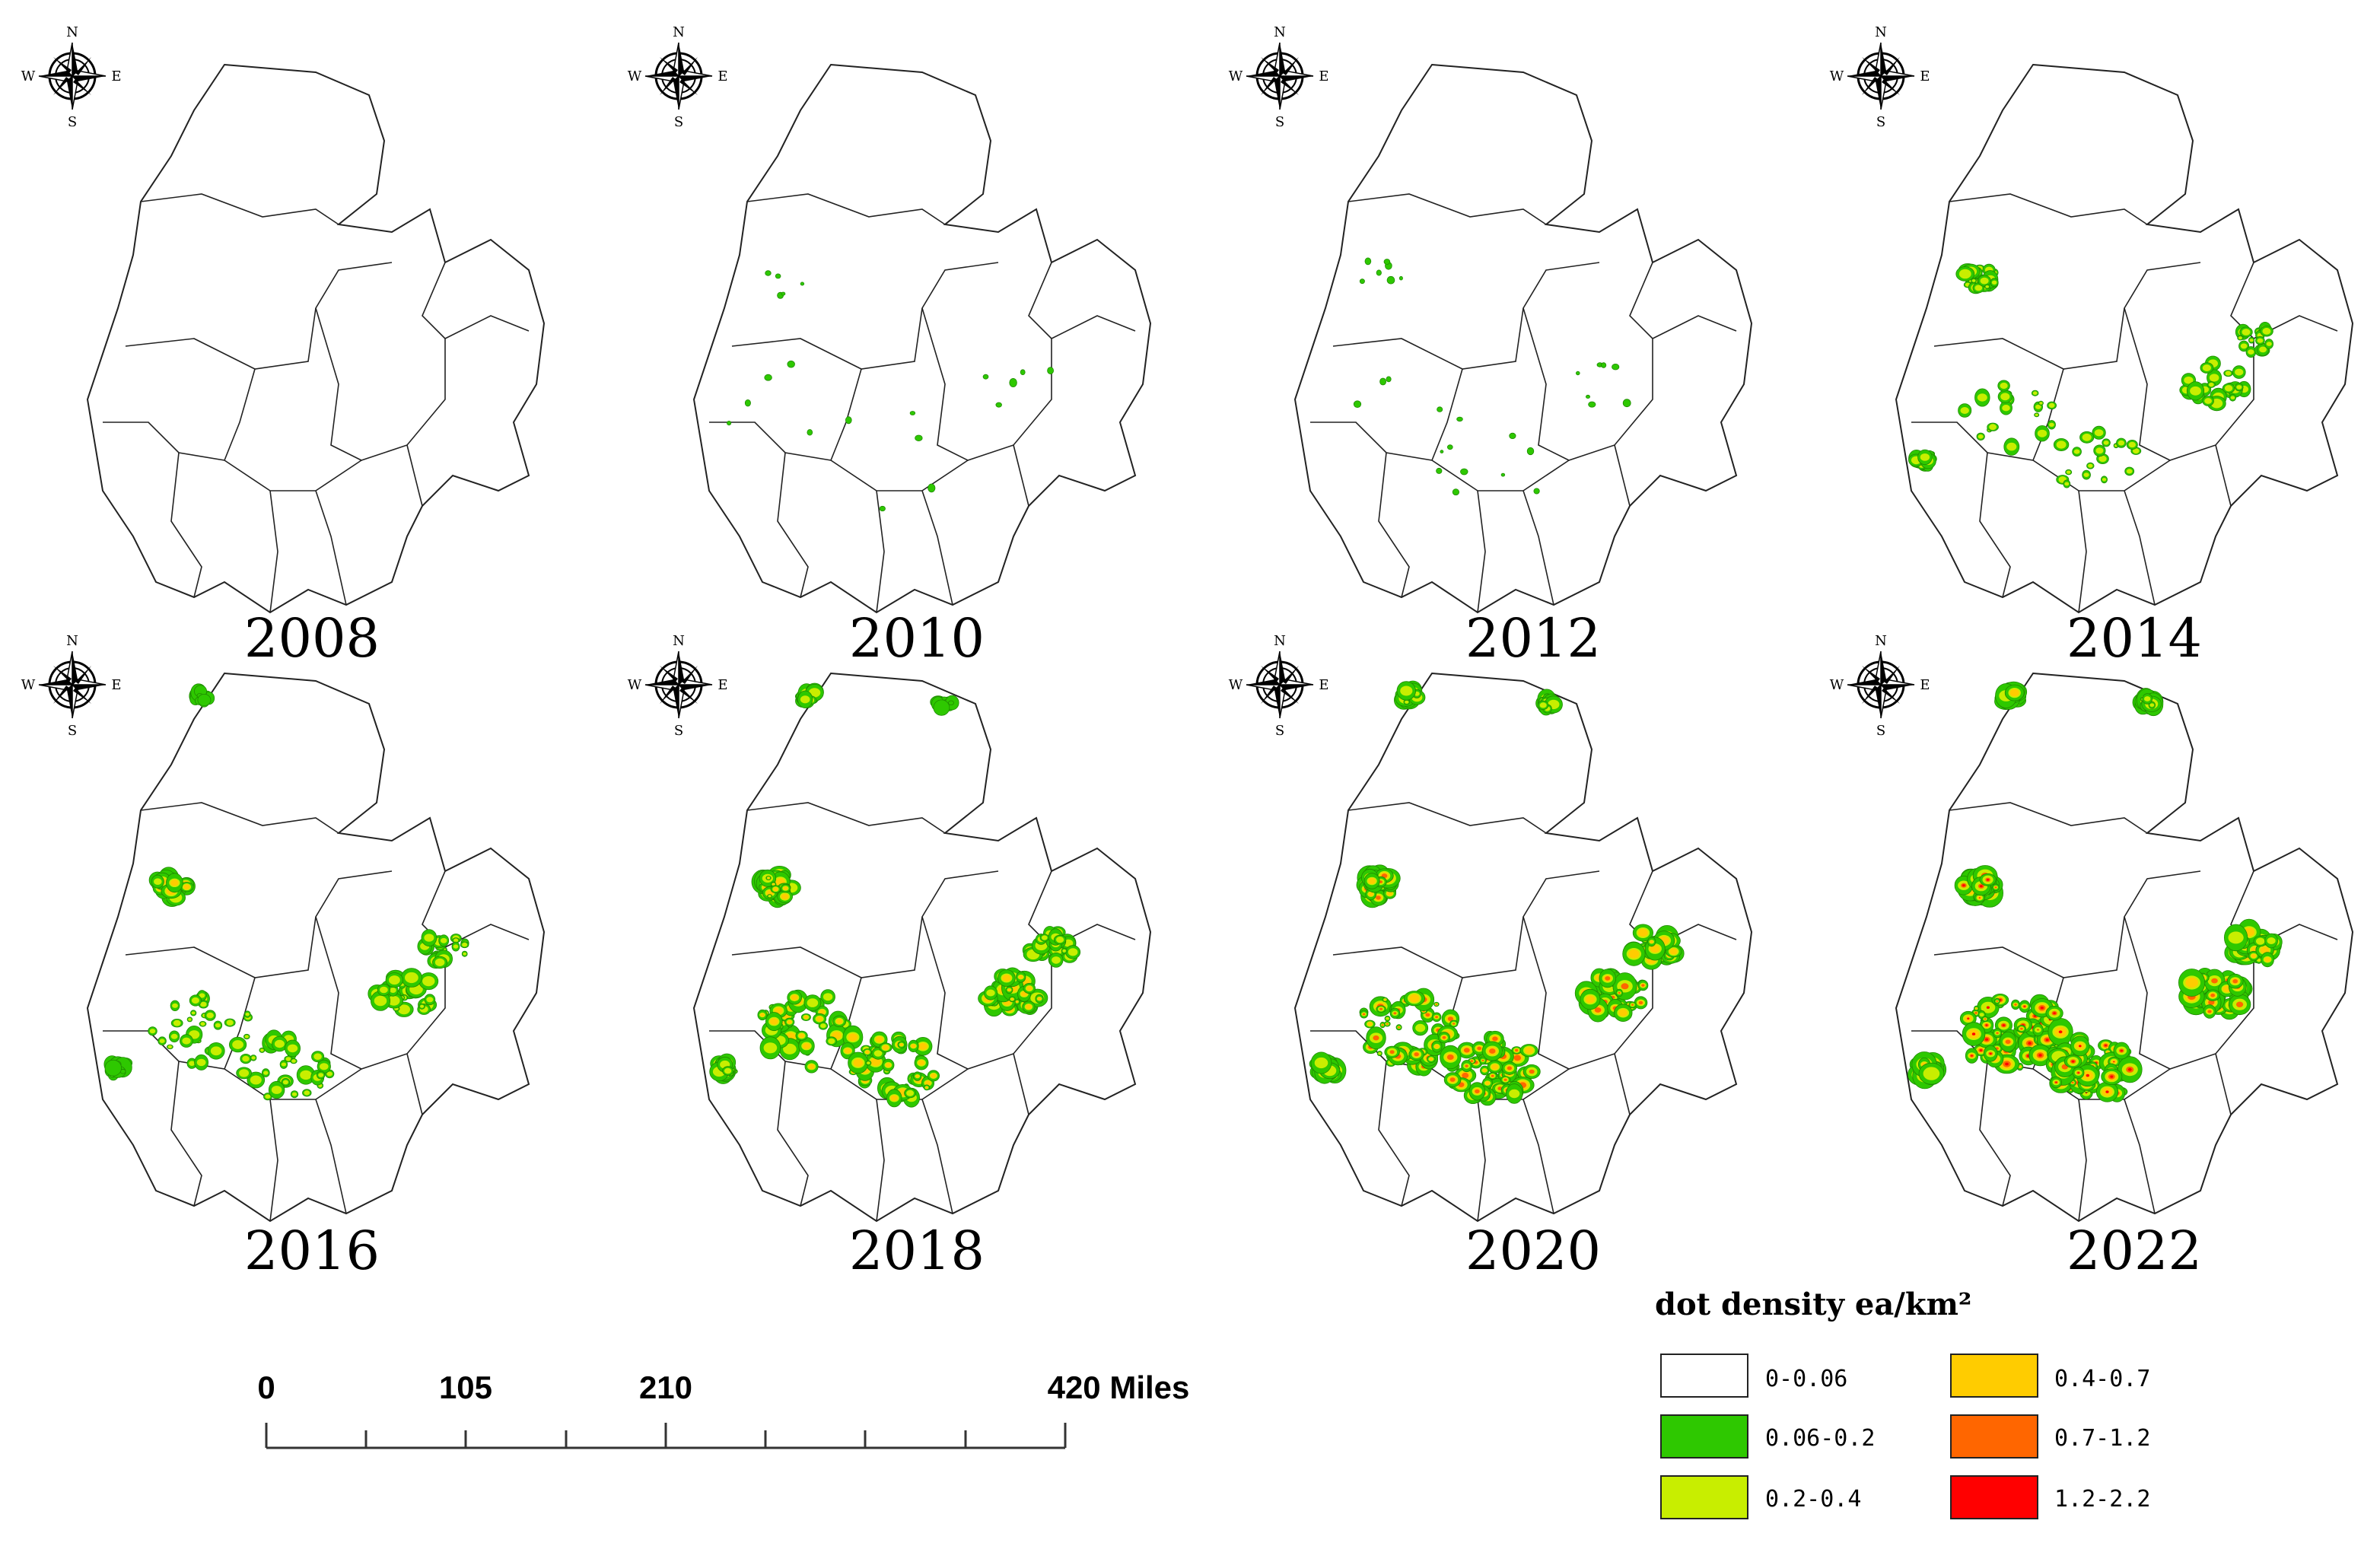  I want to click on north-arrow-icon: N S E W, so click(1279, 686).